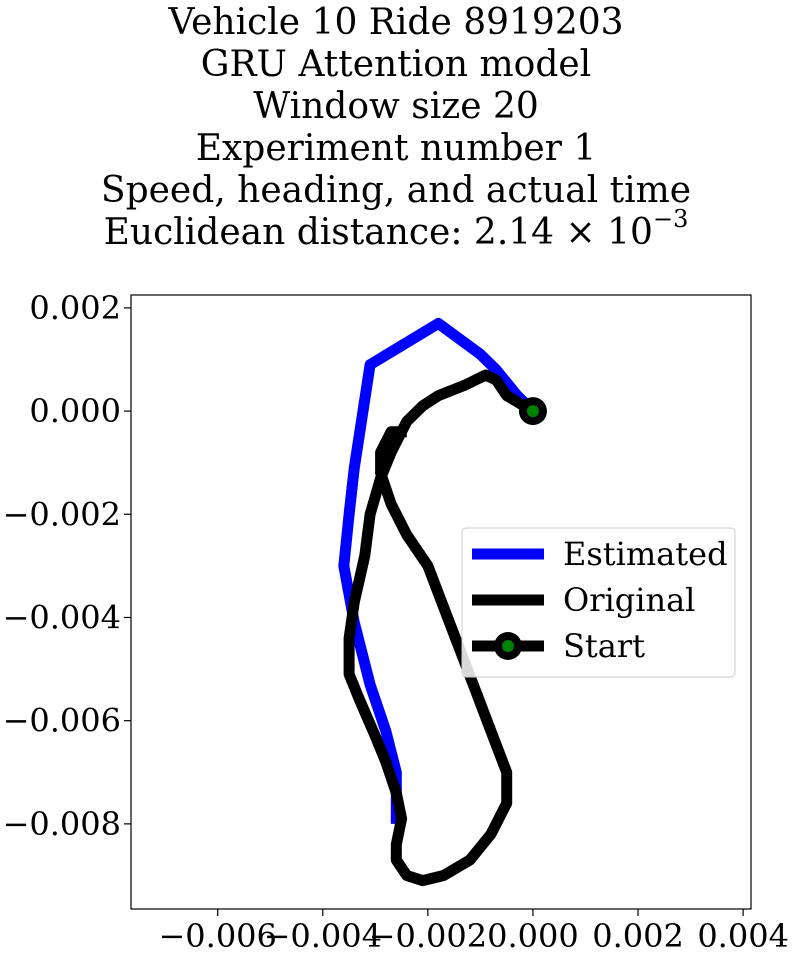 Image resolution: width=792 pixels, height=957 pixels. Describe the element at coordinates (629, 600) in the screenshot. I see `legend-label-original: Original` at that location.